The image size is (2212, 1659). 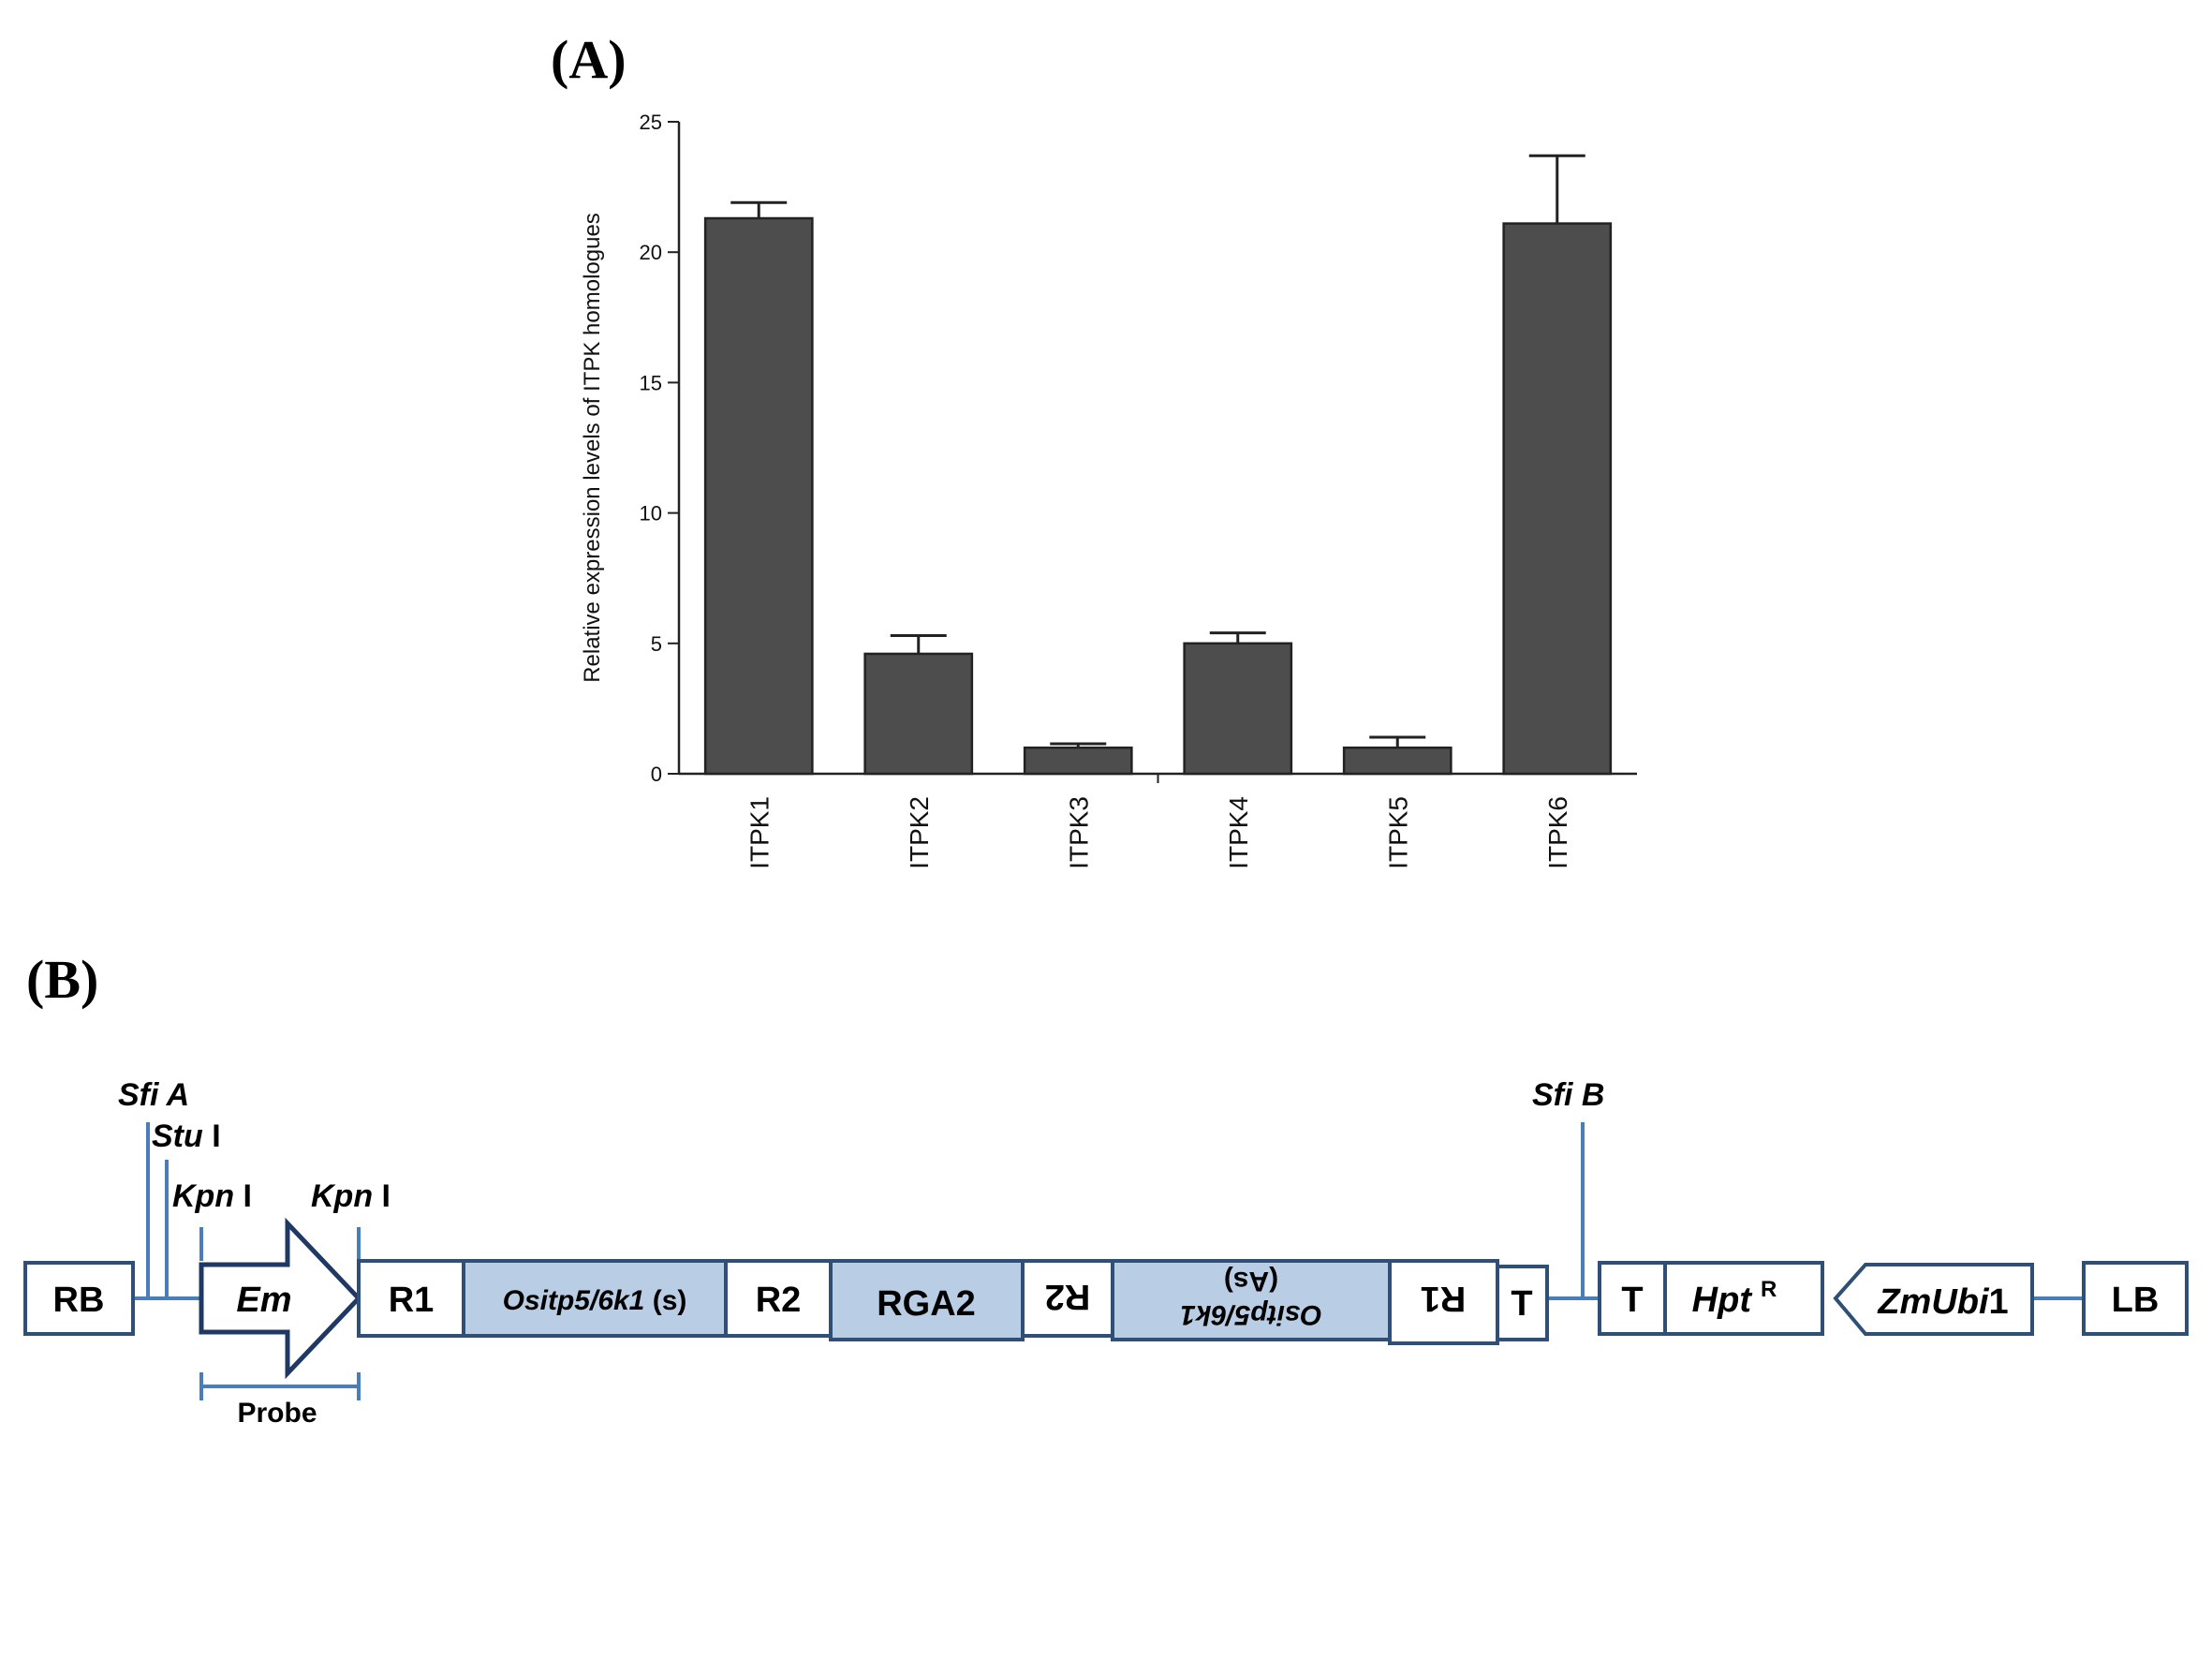 I want to click on y-tick-label: 5, so click(x=656, y=644).